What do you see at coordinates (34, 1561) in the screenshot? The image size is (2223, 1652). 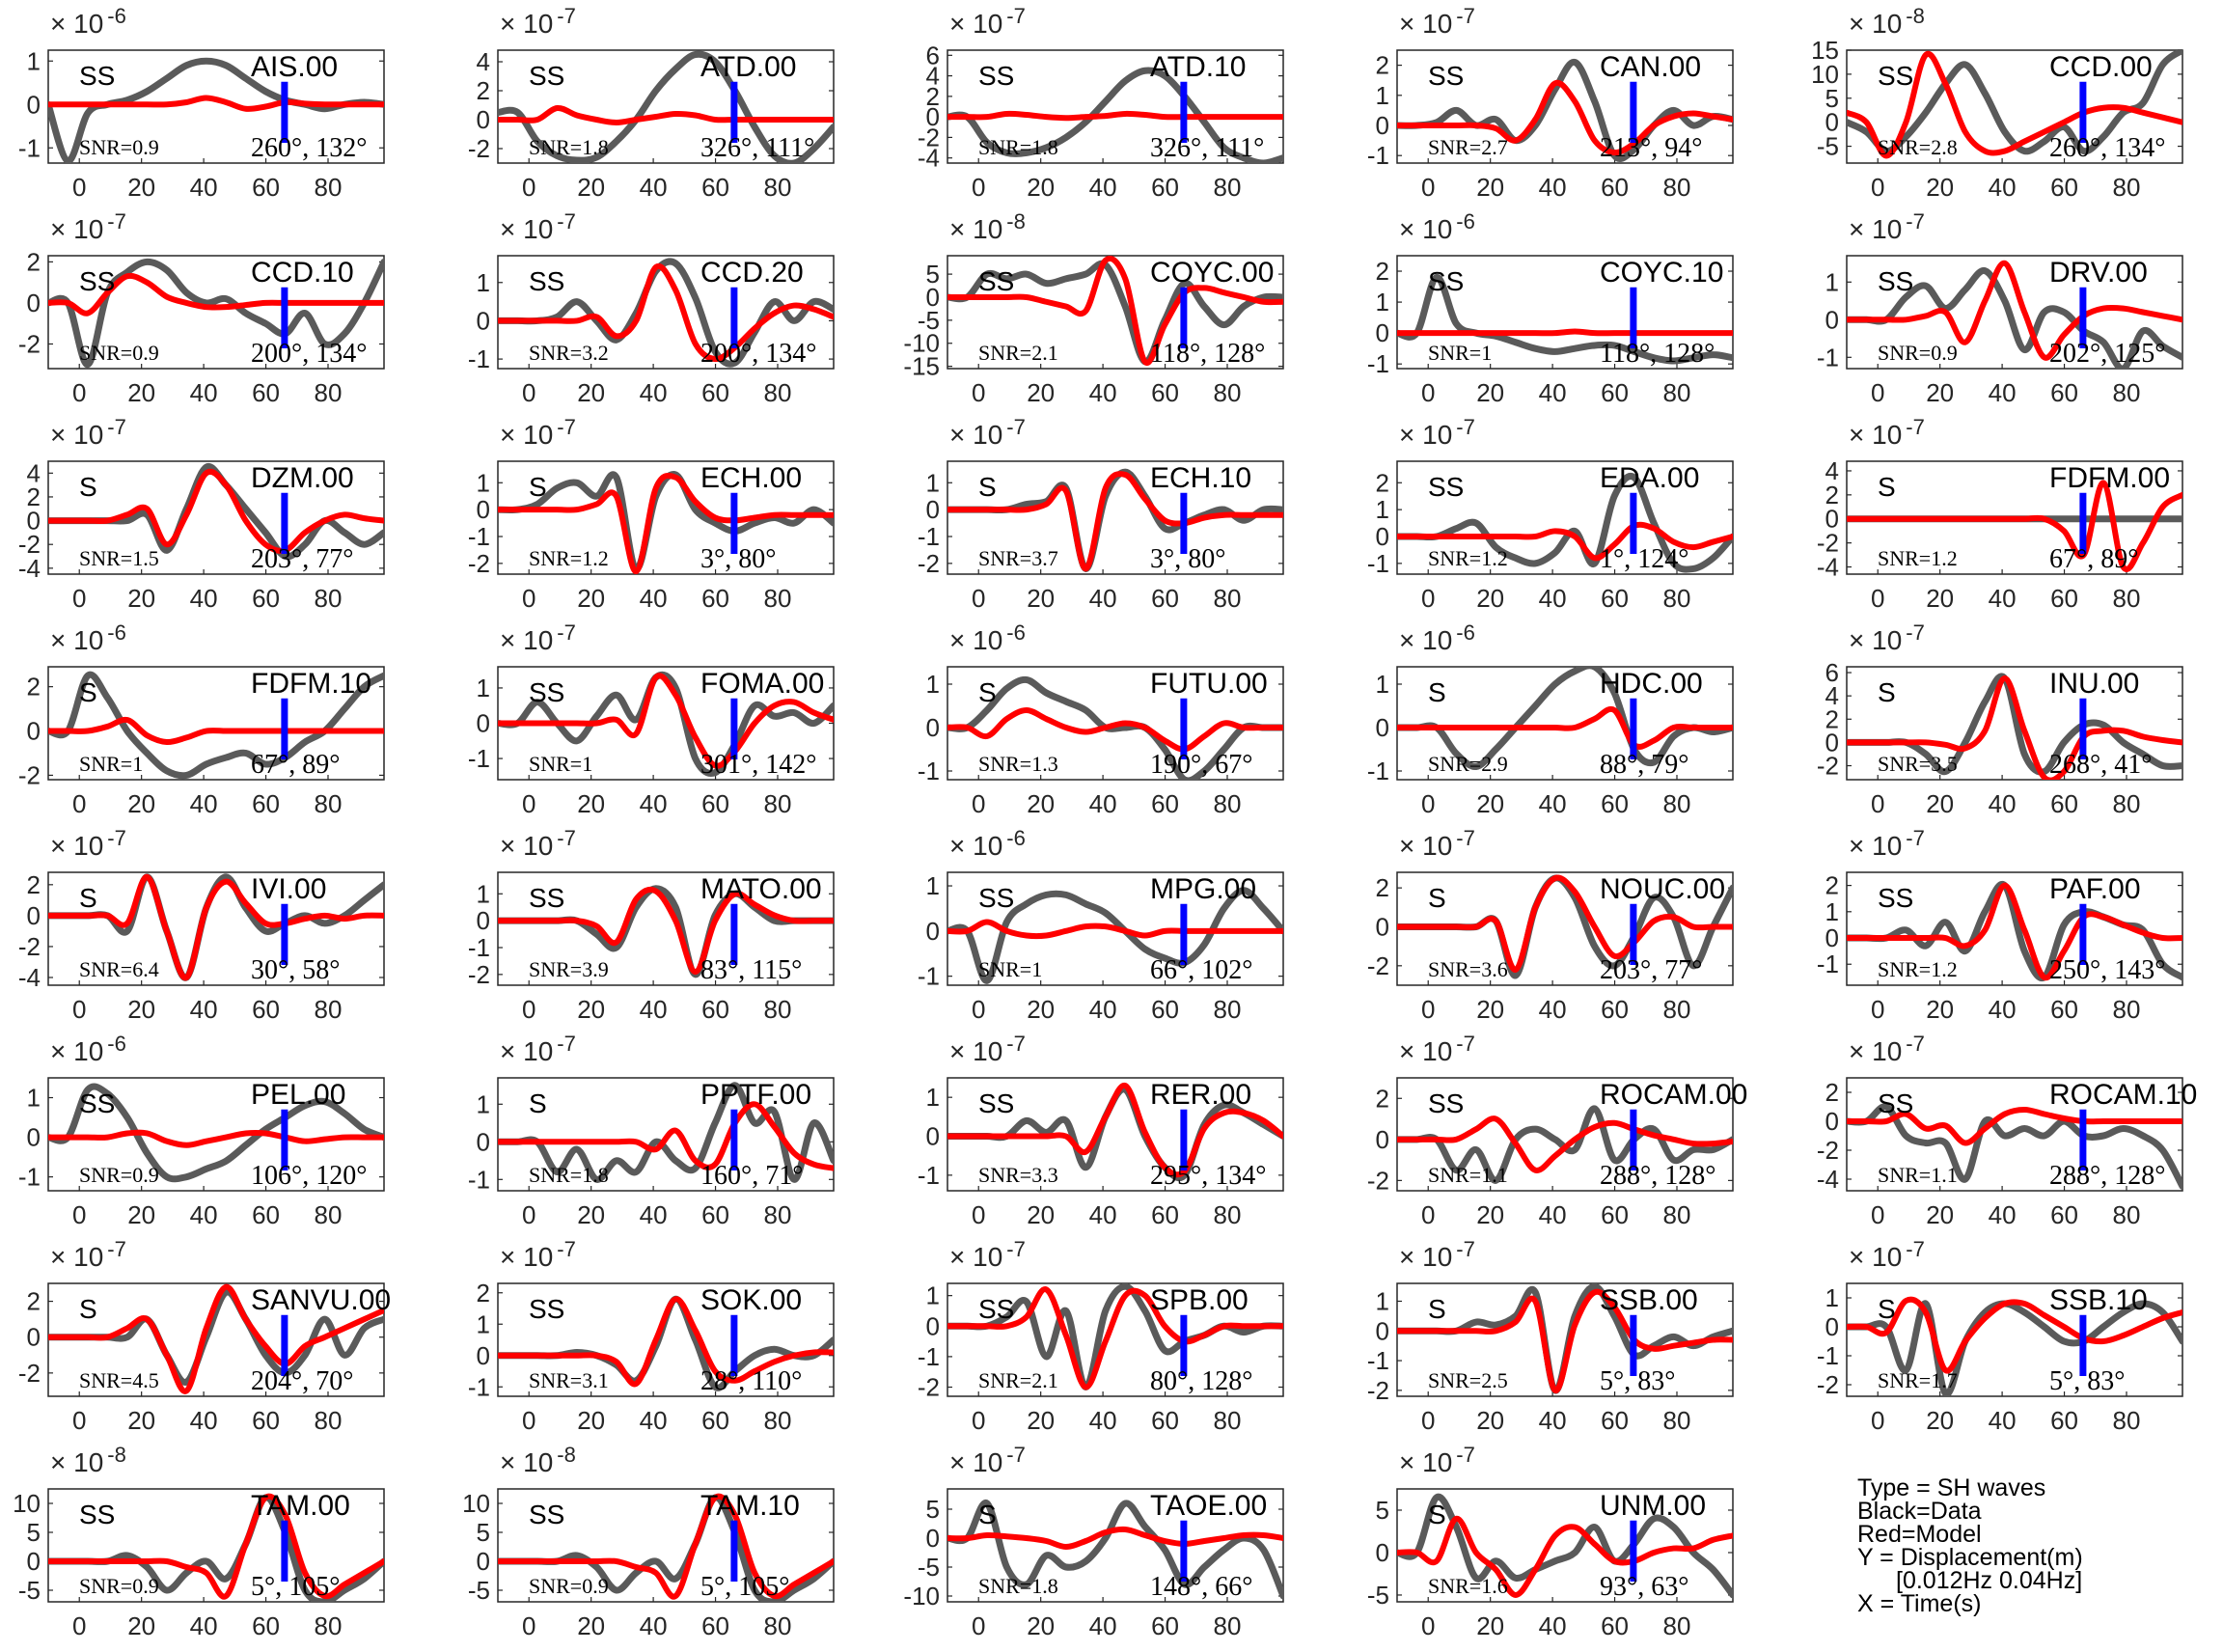 I see `y-tick-label: 0` at bounding box center [34, 1561].